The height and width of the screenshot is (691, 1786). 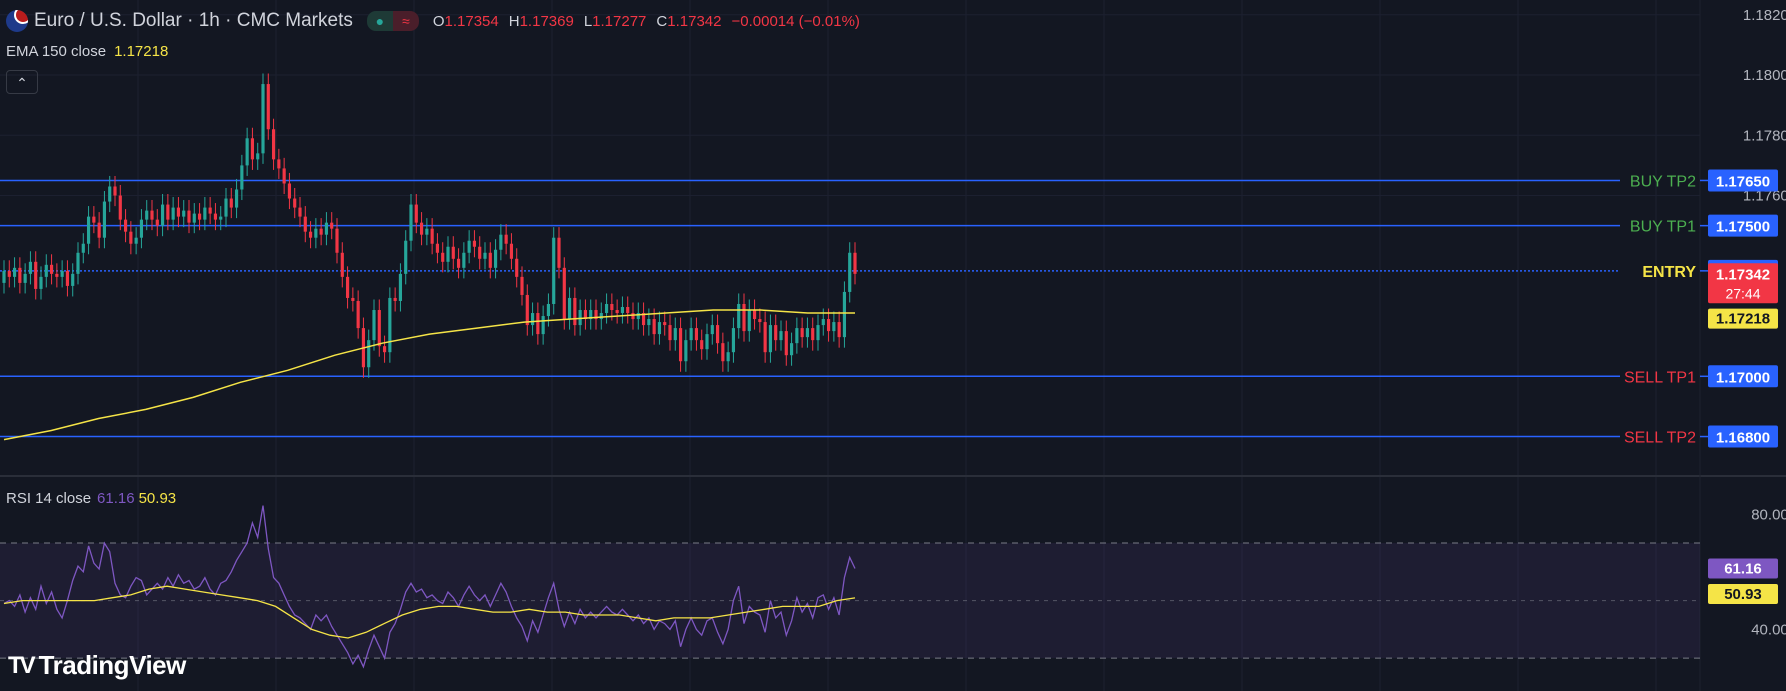 I want to click on low-label: L, so click(x=588, y=21).